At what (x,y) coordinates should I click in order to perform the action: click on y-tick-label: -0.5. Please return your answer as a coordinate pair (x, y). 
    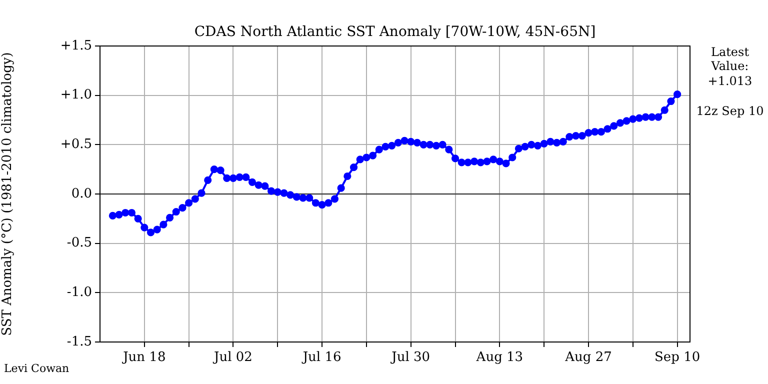
    Looking at the image, I should click on (79, 243).